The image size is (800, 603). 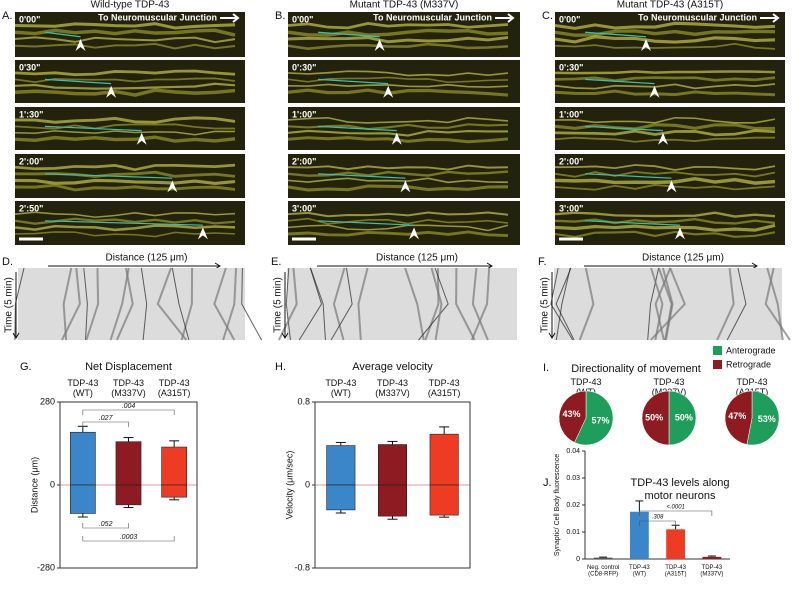 I want to click on time-label: 2':50", so click(x=31, y=208).